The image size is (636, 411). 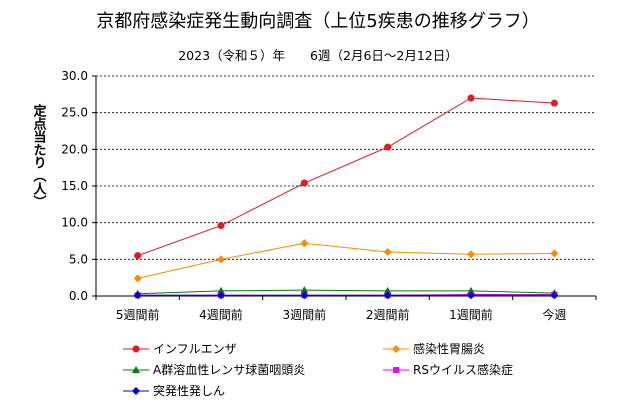 What do you see at coordinates (189, 390) in the screenshot?
I see `legend-label: 突発性発しん` at bounding box center [189, 390].